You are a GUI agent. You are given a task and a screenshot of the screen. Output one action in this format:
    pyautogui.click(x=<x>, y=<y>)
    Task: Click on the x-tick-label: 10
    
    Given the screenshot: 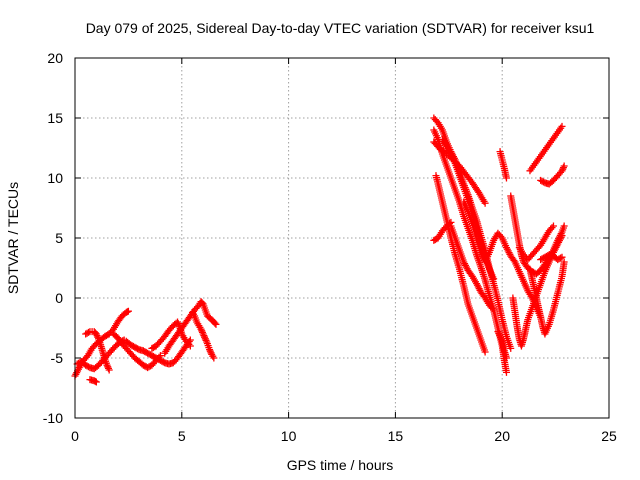 What is the action you would take?
    pyautogui.click(x=289, y=436)
    